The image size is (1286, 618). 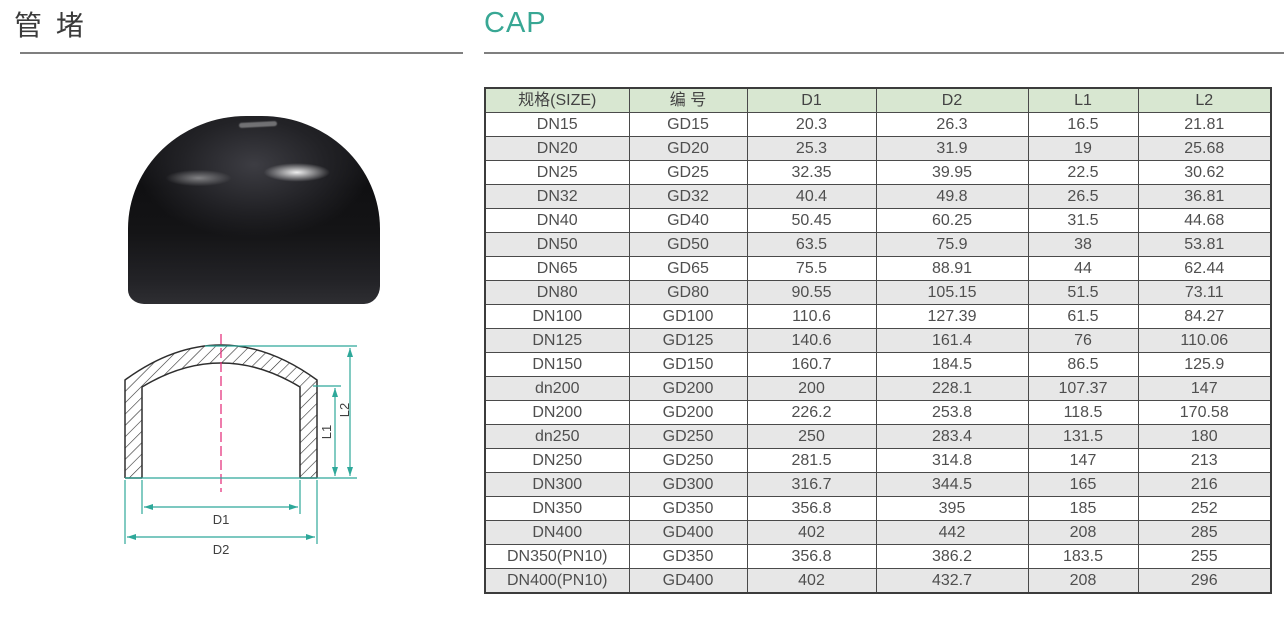 I want to click on table-header-row: 规格(SIZE) 编 号 D1 D2 L1 L2, so click(x=878, y=100).